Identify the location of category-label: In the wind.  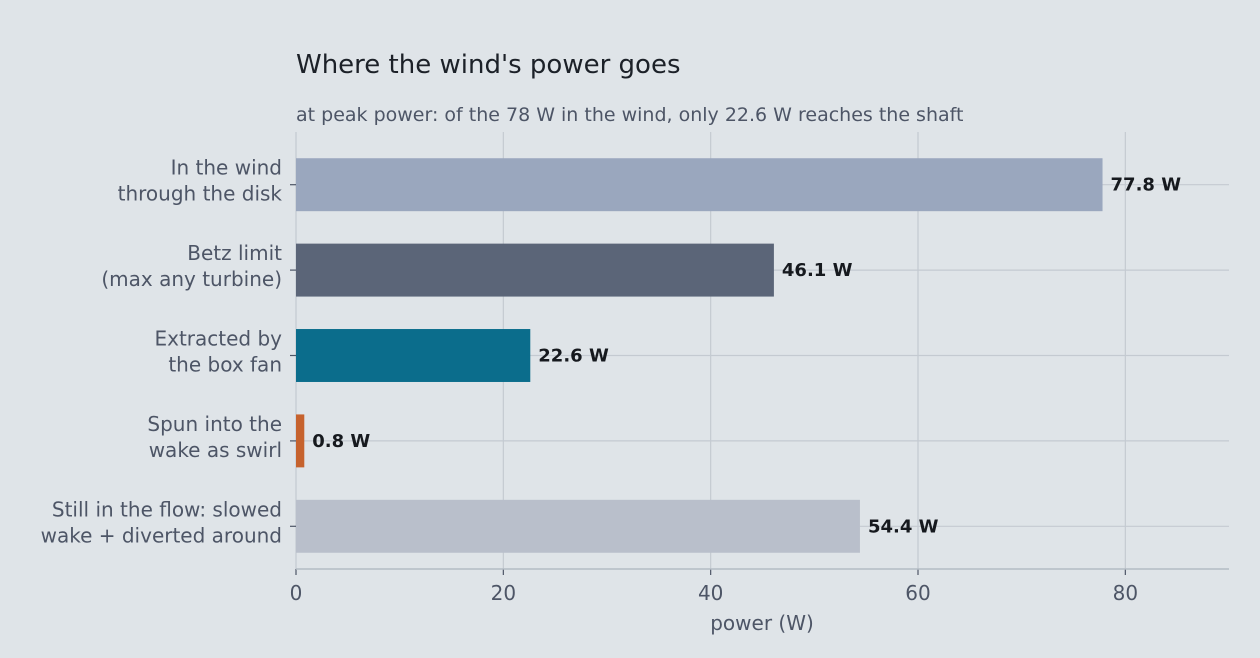
(226, 168).